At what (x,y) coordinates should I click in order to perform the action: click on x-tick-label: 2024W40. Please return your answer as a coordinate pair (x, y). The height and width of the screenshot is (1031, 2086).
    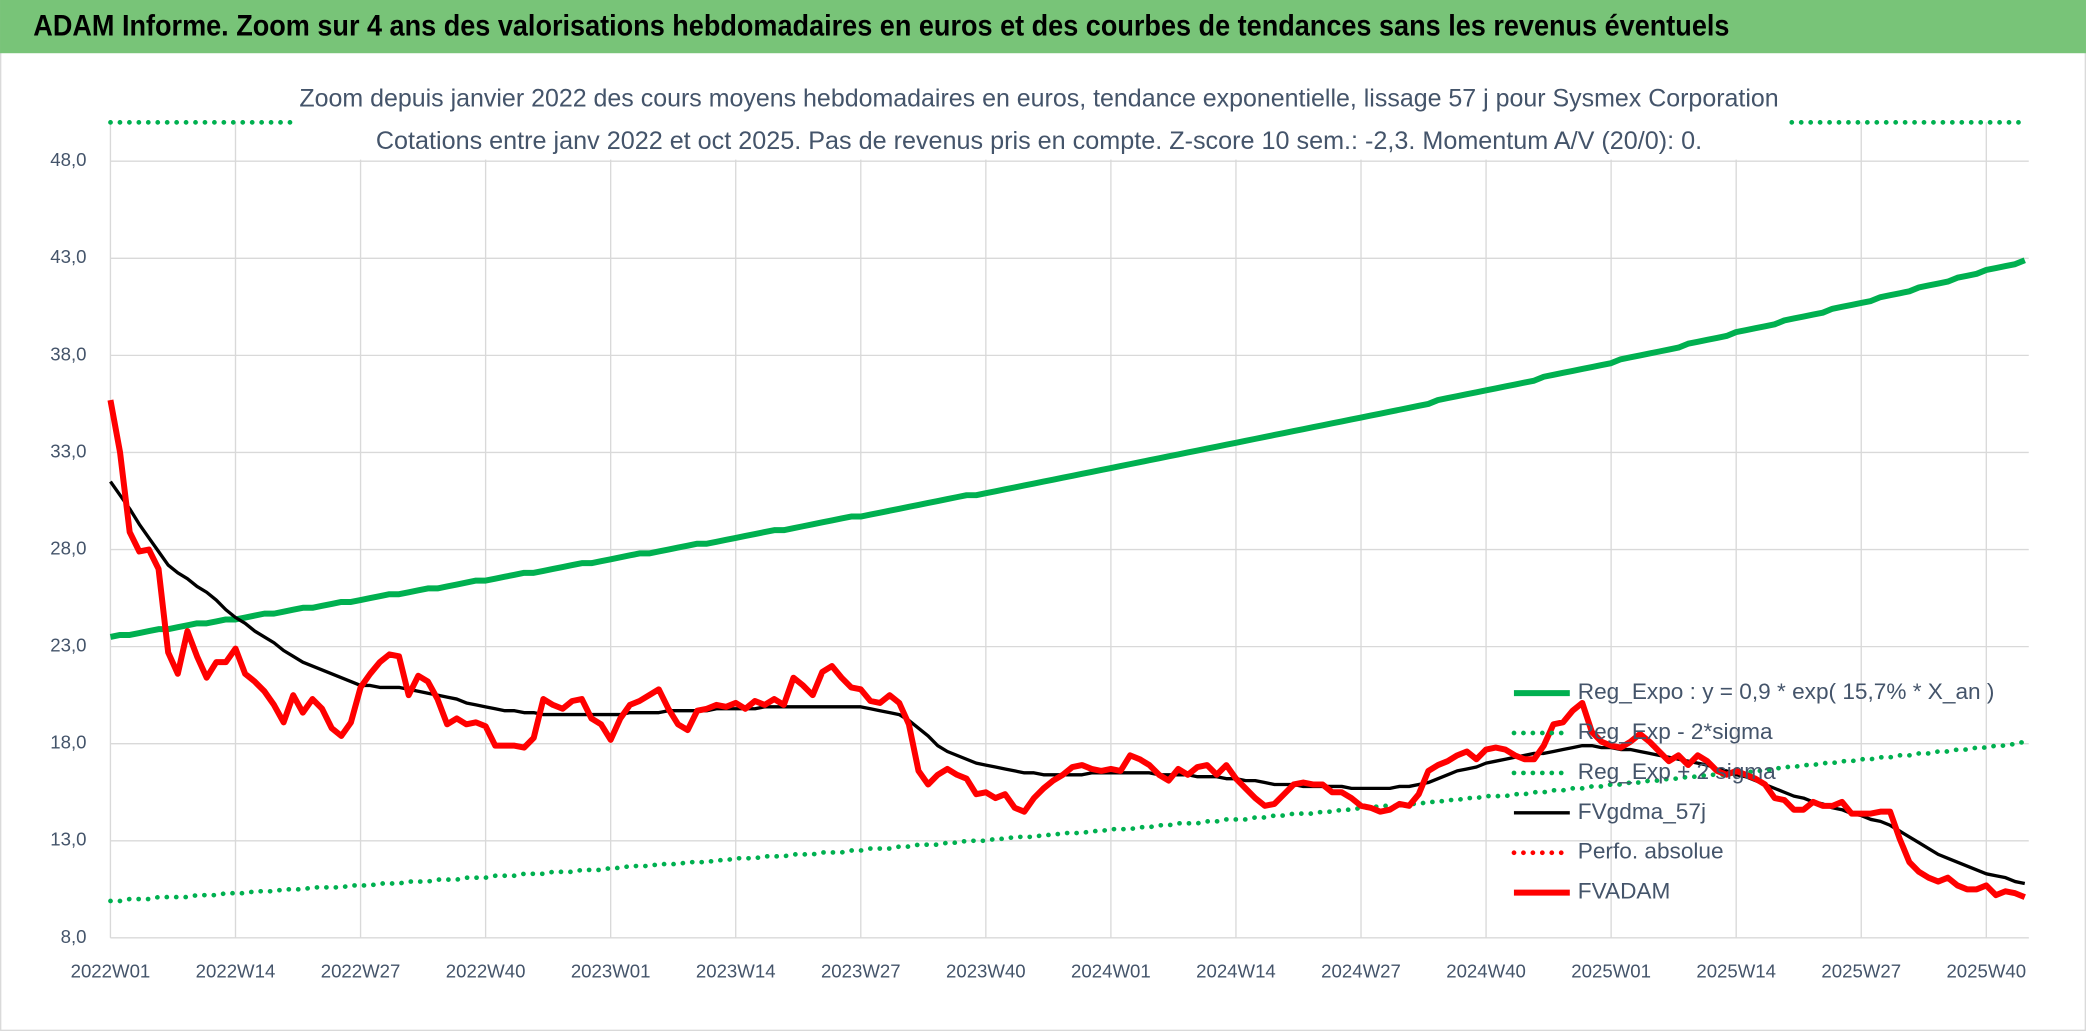
    Looking at the image, I should click on (1486, 970).